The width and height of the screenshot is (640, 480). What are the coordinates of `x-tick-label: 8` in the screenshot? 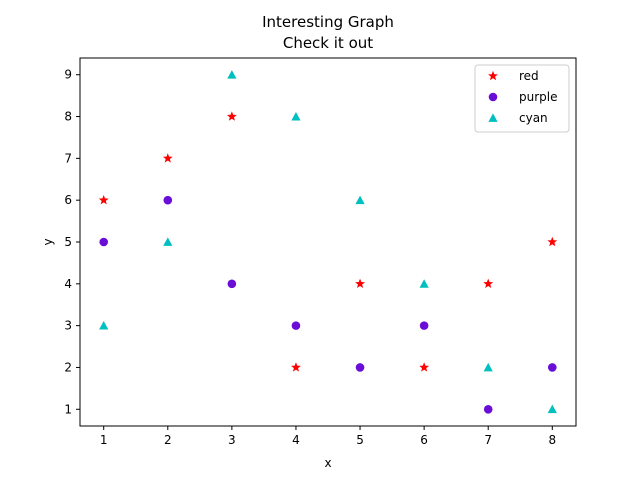 It's located at (552, 440).